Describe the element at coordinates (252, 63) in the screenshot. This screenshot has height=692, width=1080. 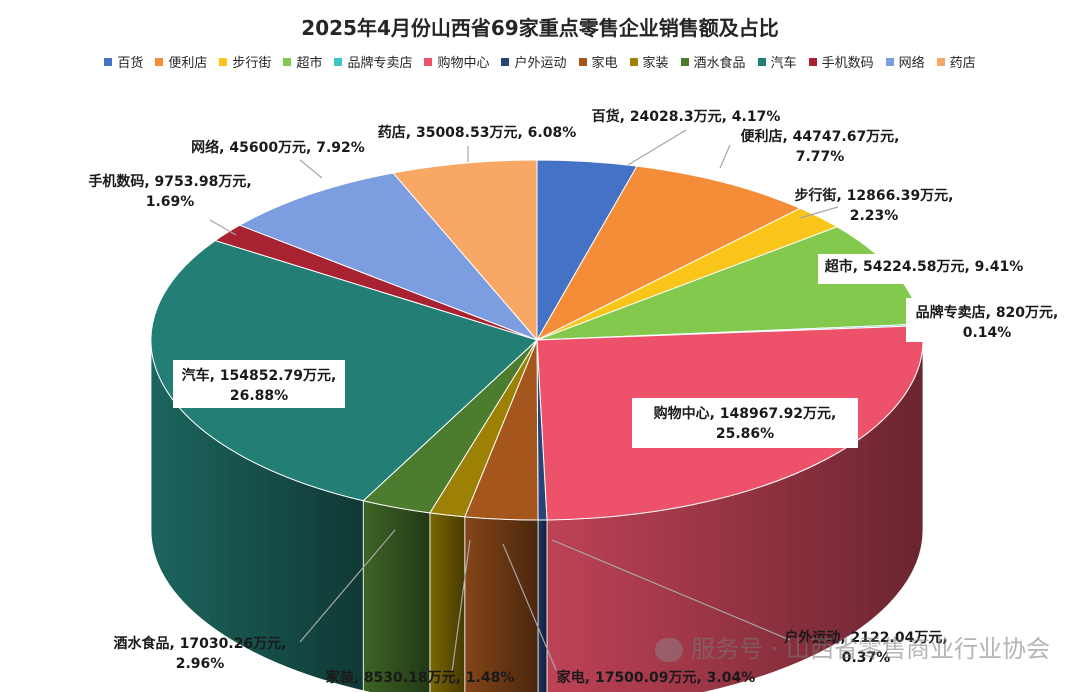
I see `legend-label: 步行街` at that location.